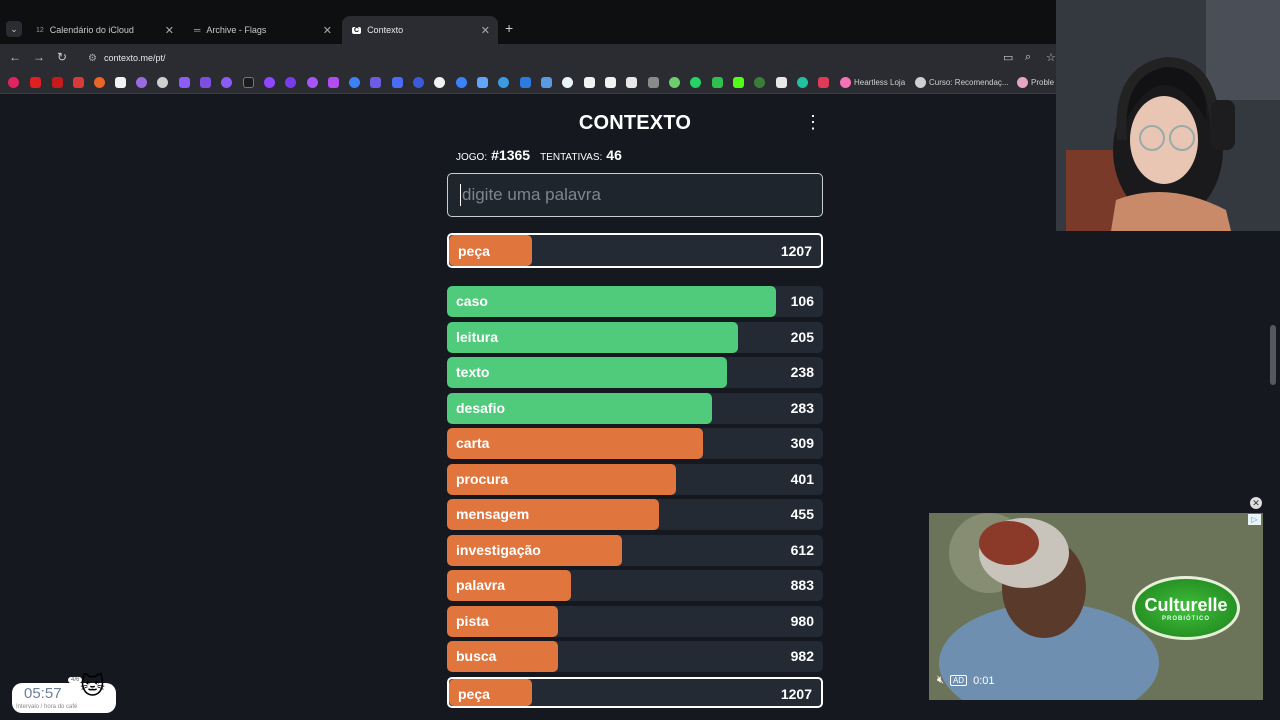 Image resolution: width=1280 pixels, height=720 pixels. What do you see at coordinates (509, 28) in the screenshot?
I see `new-tab-button: +` at bounding box center [509, 28].